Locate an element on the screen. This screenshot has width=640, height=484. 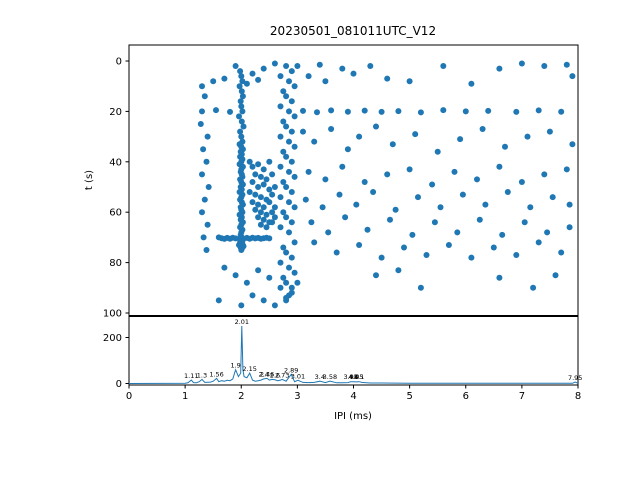
scatter-y-ticks: 0 20 40 60 80 100 is located at coordinates (116, 188).